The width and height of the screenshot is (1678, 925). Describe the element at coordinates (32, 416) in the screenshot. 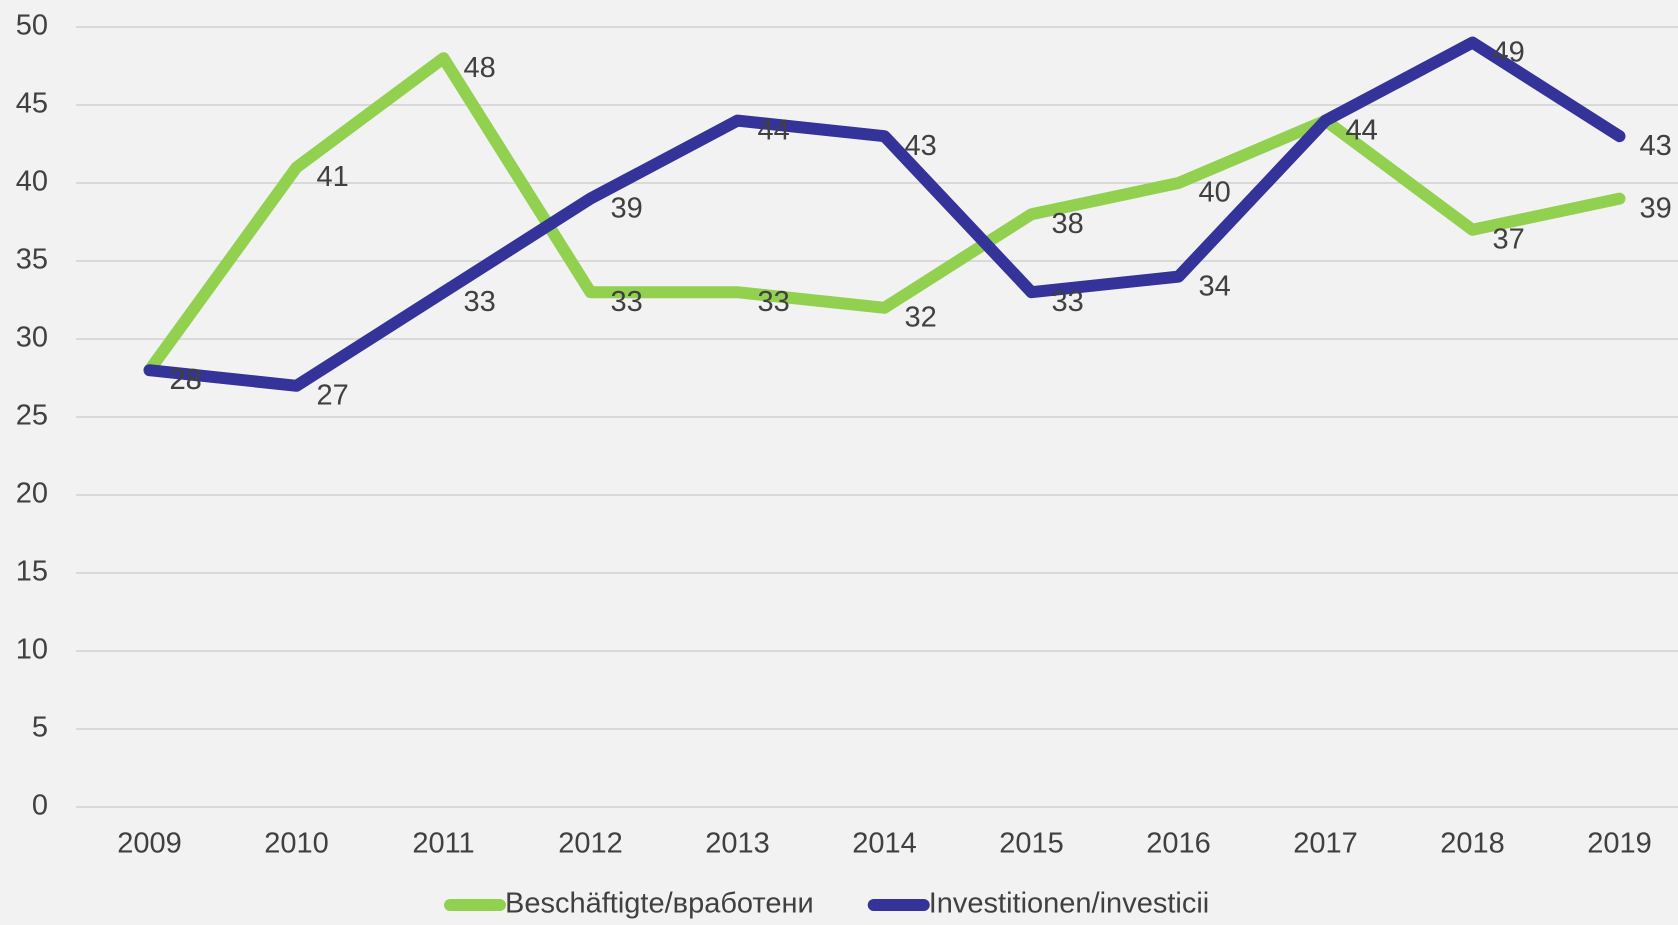

I see `y-tick-label: 25` at that location.